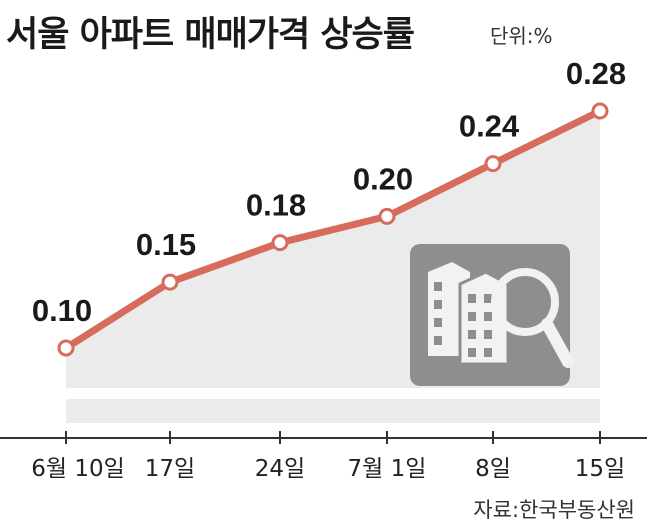 This screenshot has width=647, height=532. I want to click on data-label: 0.10, so click(62, 310).